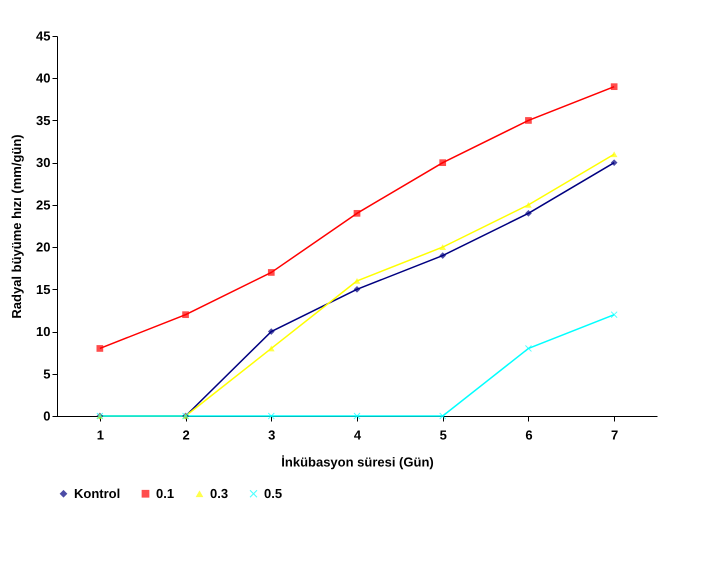 The height and width of the screenshot is (567, 707). Describe the element at coordinates (43, 162) in the screenshot. I see `y-tick-label: 30` at that location.